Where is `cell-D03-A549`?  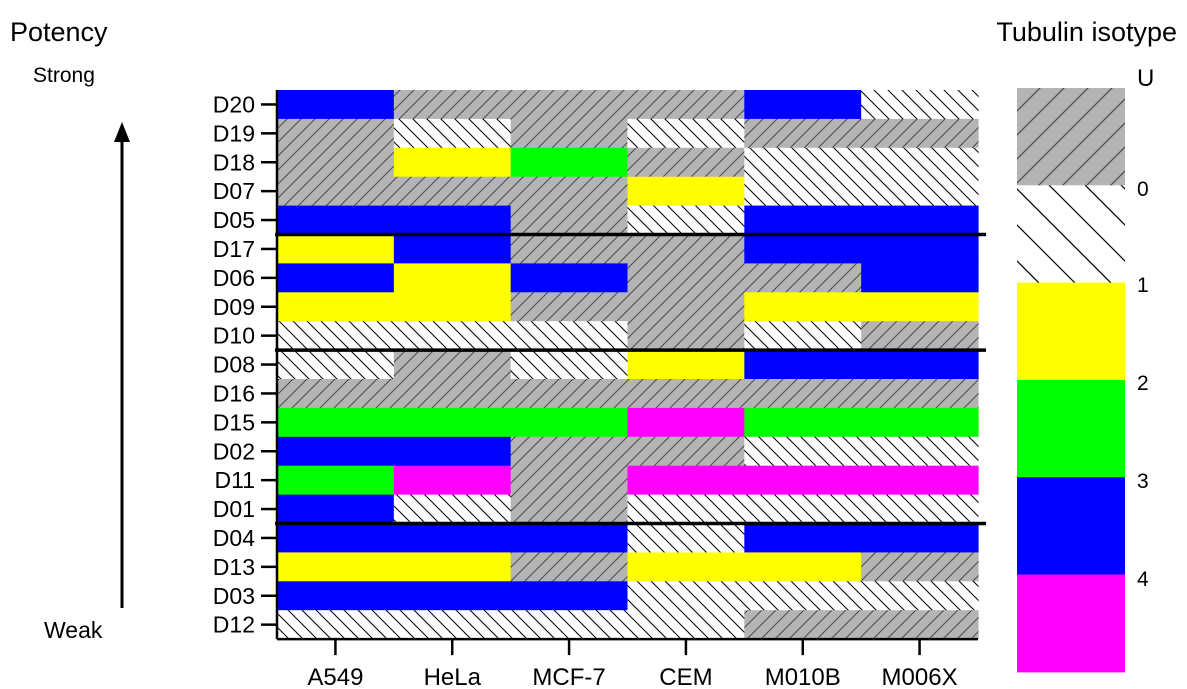
cell-D03-A549 is located at coordinates (336, 596).